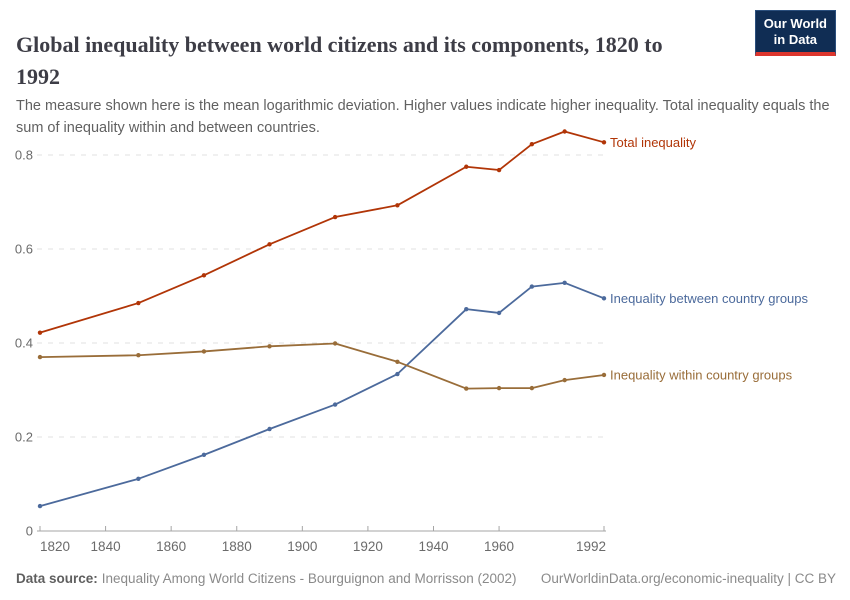  What do you see at coordinates (795, 23) in the screenshot?
I see `owid-logo-line1: Our World` at bounding box center [795, 23].